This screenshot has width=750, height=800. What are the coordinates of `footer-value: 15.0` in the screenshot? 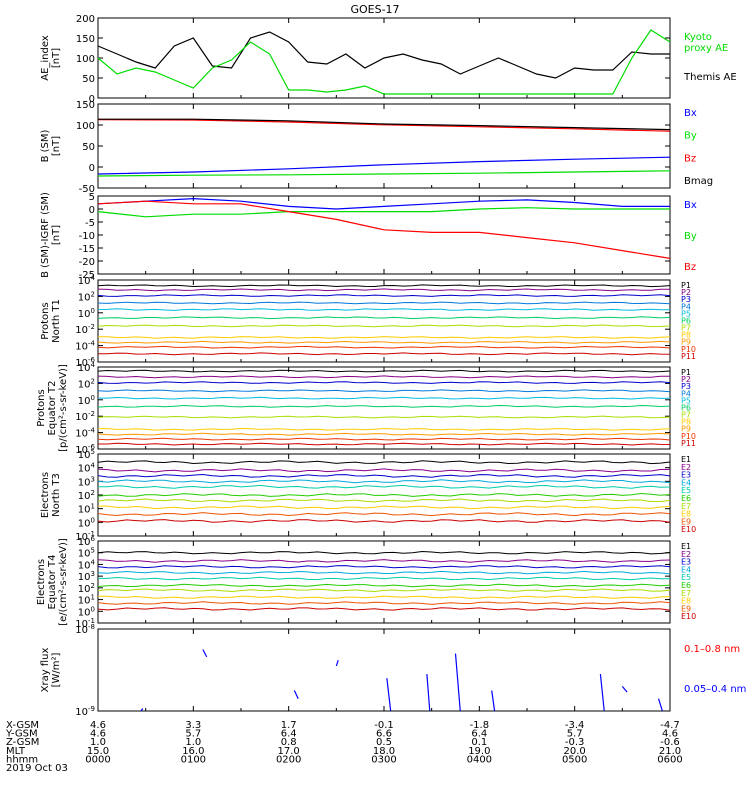 It's located at (98, 751).